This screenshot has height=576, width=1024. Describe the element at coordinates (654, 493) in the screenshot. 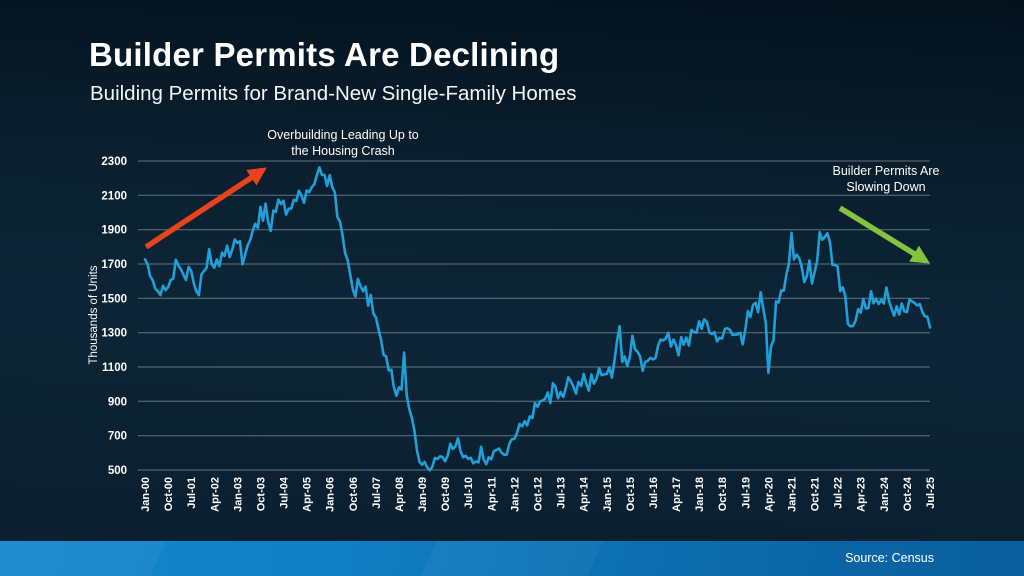

I see `x-tick-label: Jul-16` at that location.